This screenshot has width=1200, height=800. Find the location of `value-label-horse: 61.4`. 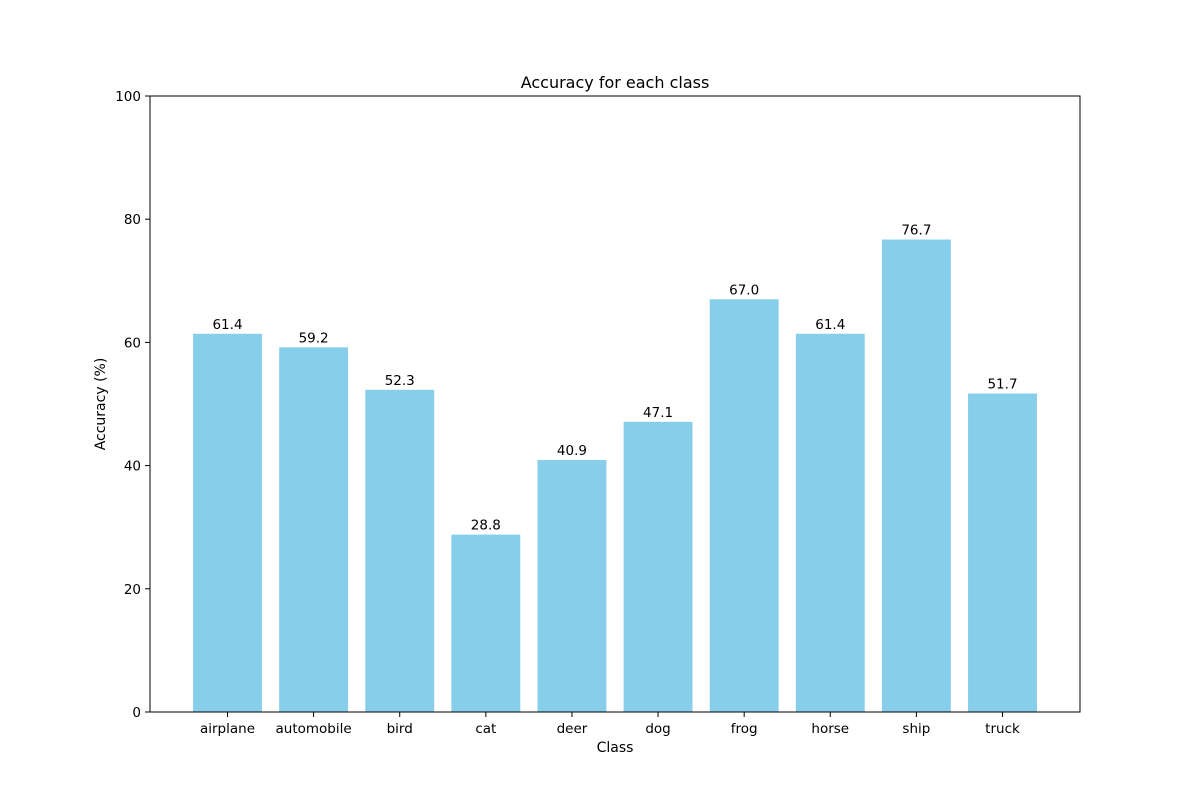

value-label-horse: 61.4 is located at coordinates (830, 325).